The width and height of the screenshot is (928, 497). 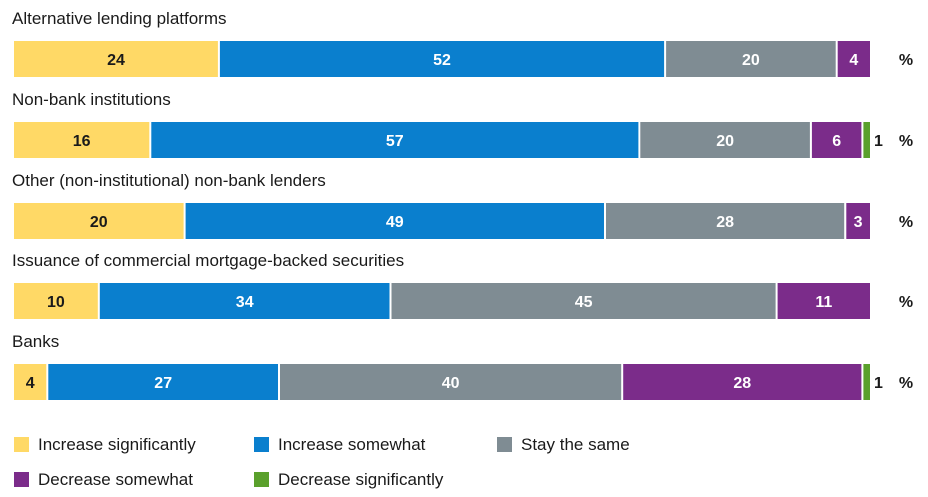 I want to click on legend-entry: Increase significantly, so click(x=117, y=444).